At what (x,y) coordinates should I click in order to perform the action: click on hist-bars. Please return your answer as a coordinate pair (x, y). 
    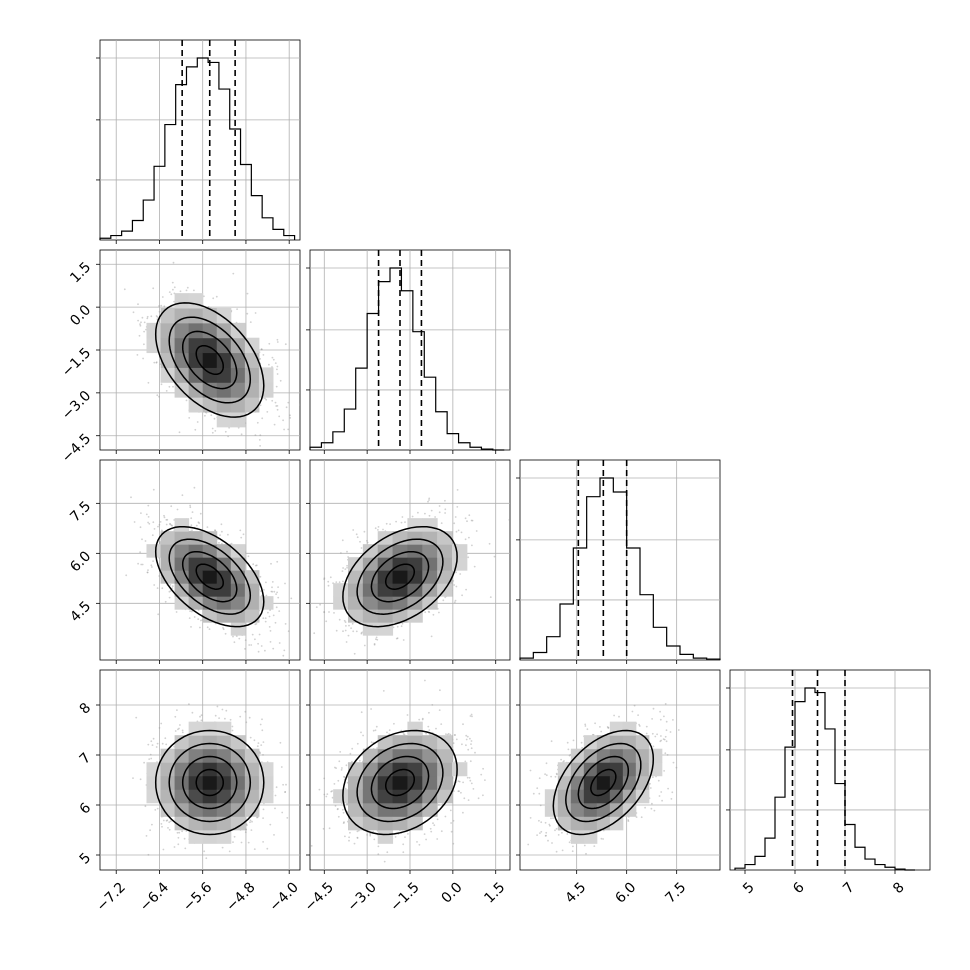
    Looking at the image, I should click on (824, 779).